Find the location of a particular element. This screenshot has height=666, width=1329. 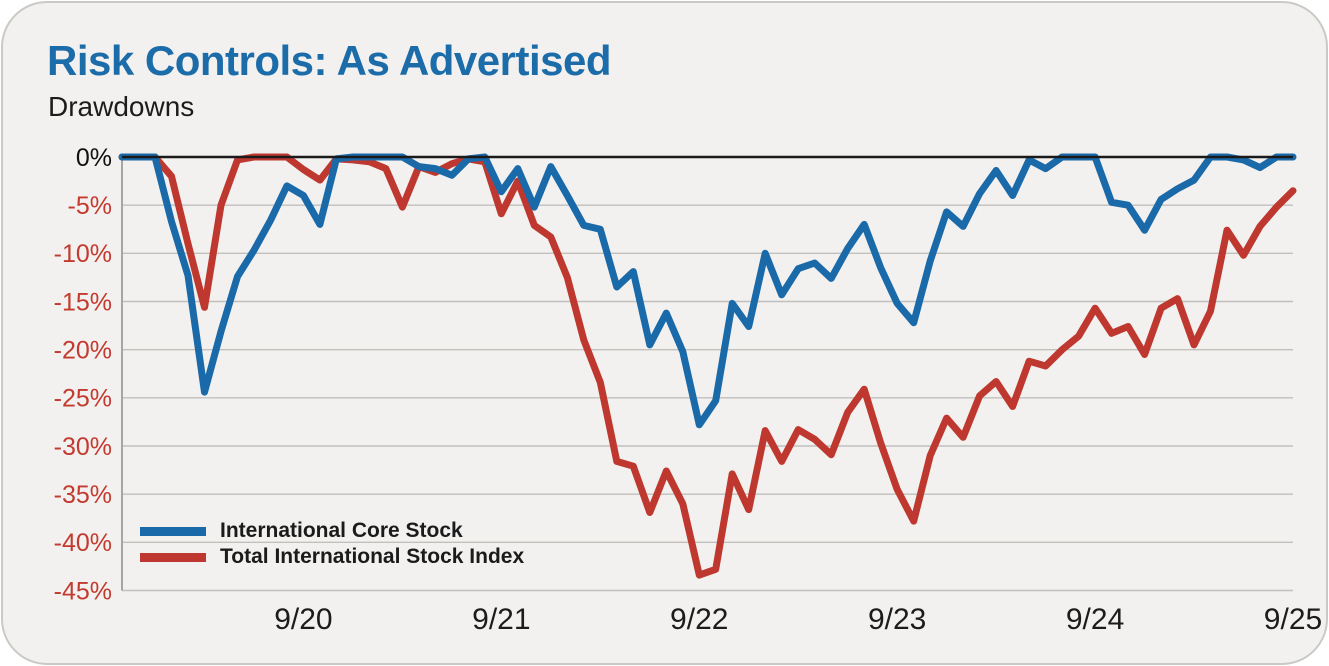

y-axis-tick-label: -20% is located at coordinates (83, 350).